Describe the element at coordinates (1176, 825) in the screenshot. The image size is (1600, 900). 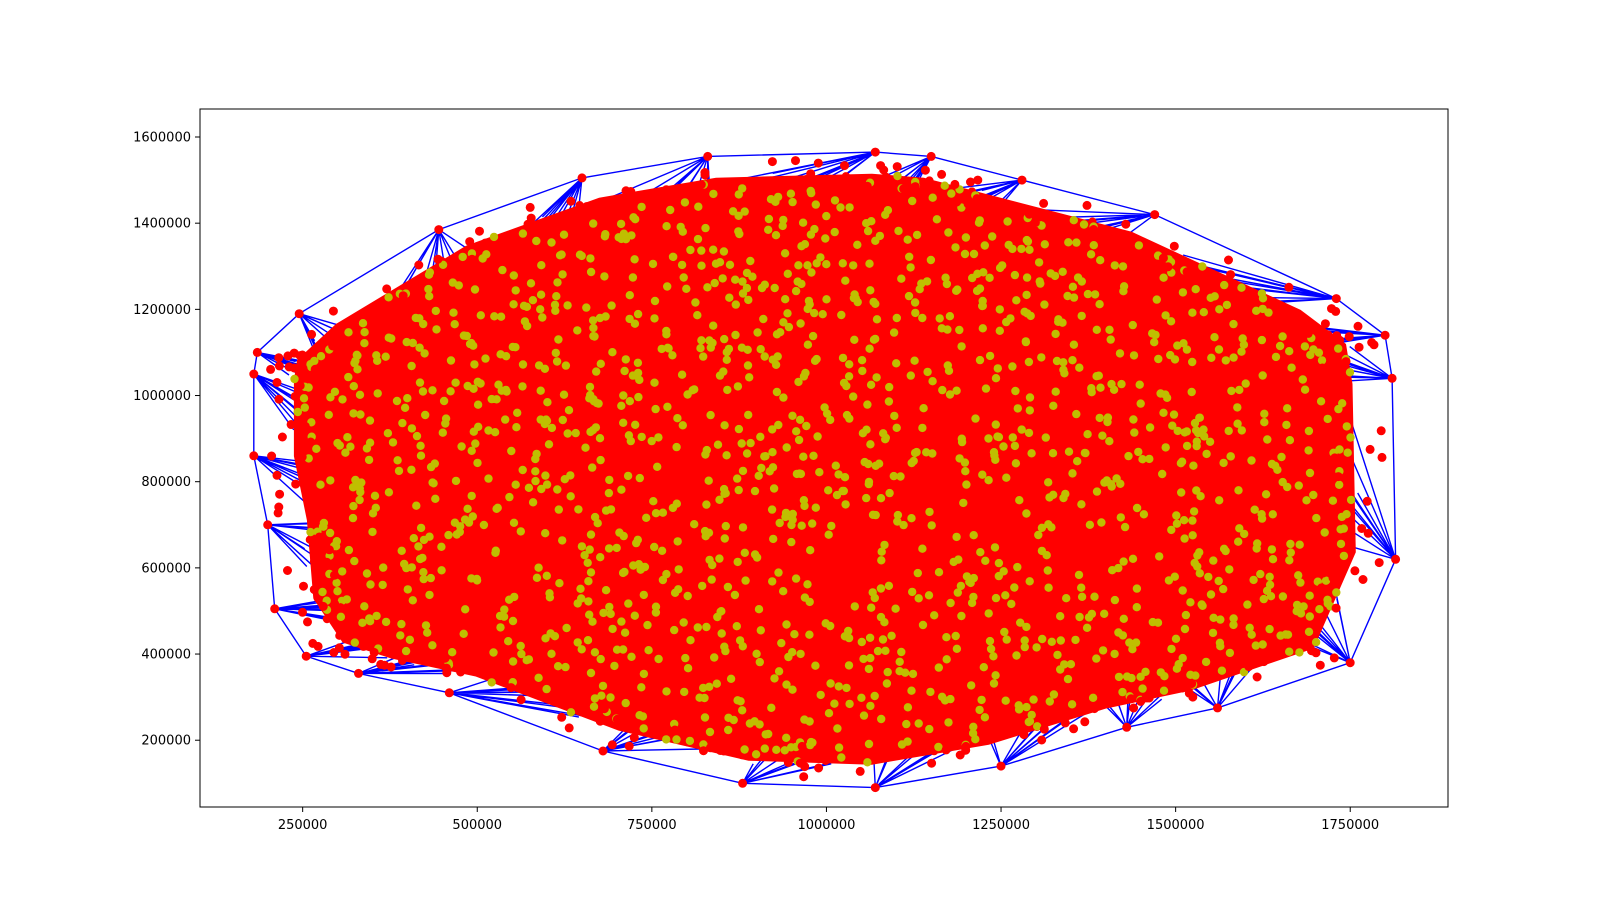
I see `x-tick-label: 1500000` at that location.